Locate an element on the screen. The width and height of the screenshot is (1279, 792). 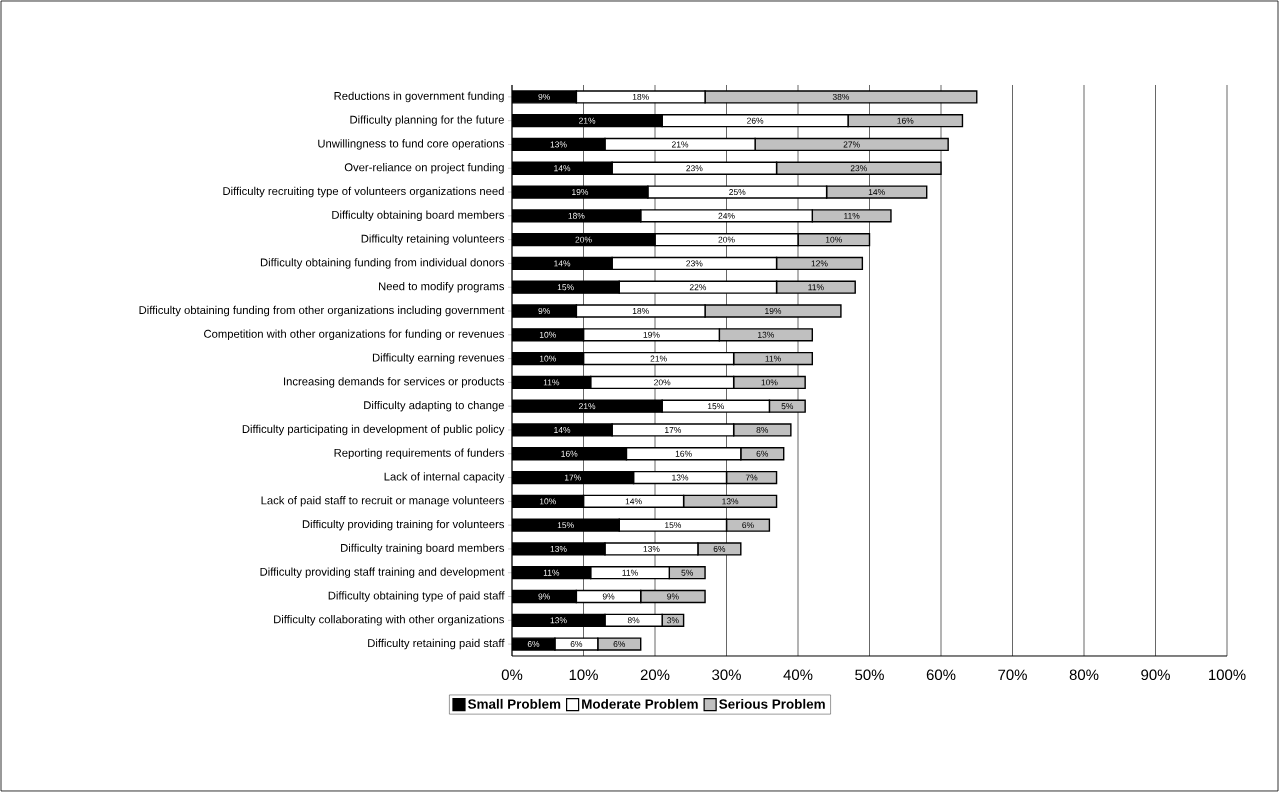
x-tick-label: 0% is located at coordinates (512, 675).